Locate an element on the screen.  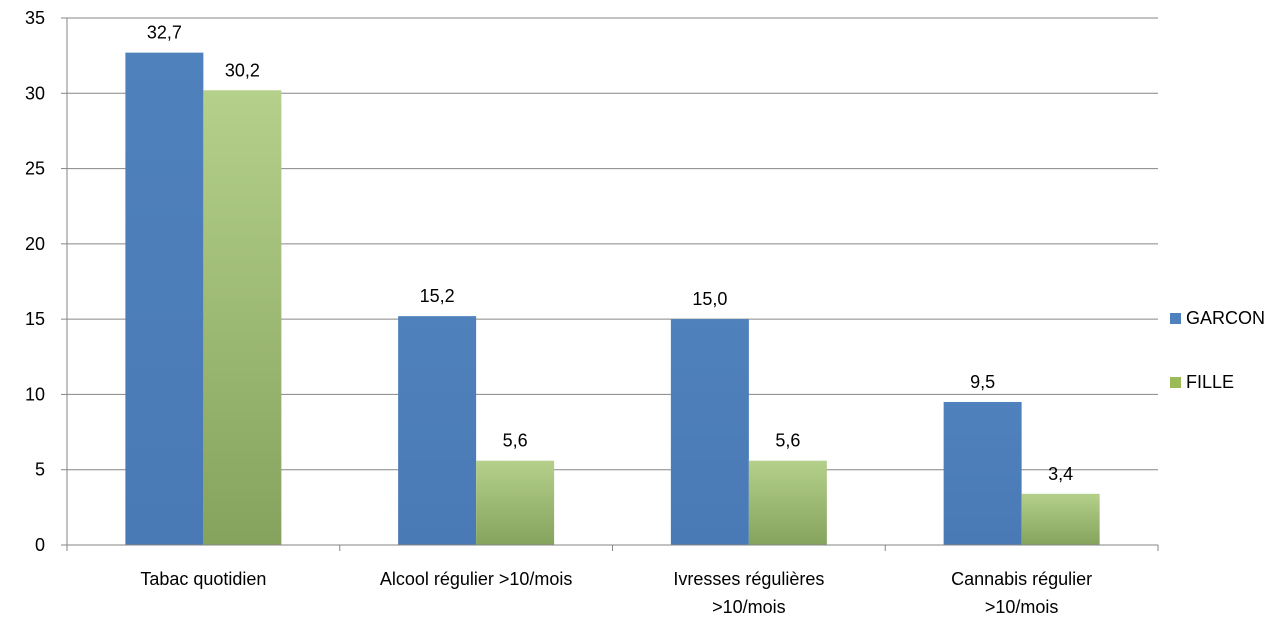
legend-label-fille: FILLE is located at coordinates (1210, 382).